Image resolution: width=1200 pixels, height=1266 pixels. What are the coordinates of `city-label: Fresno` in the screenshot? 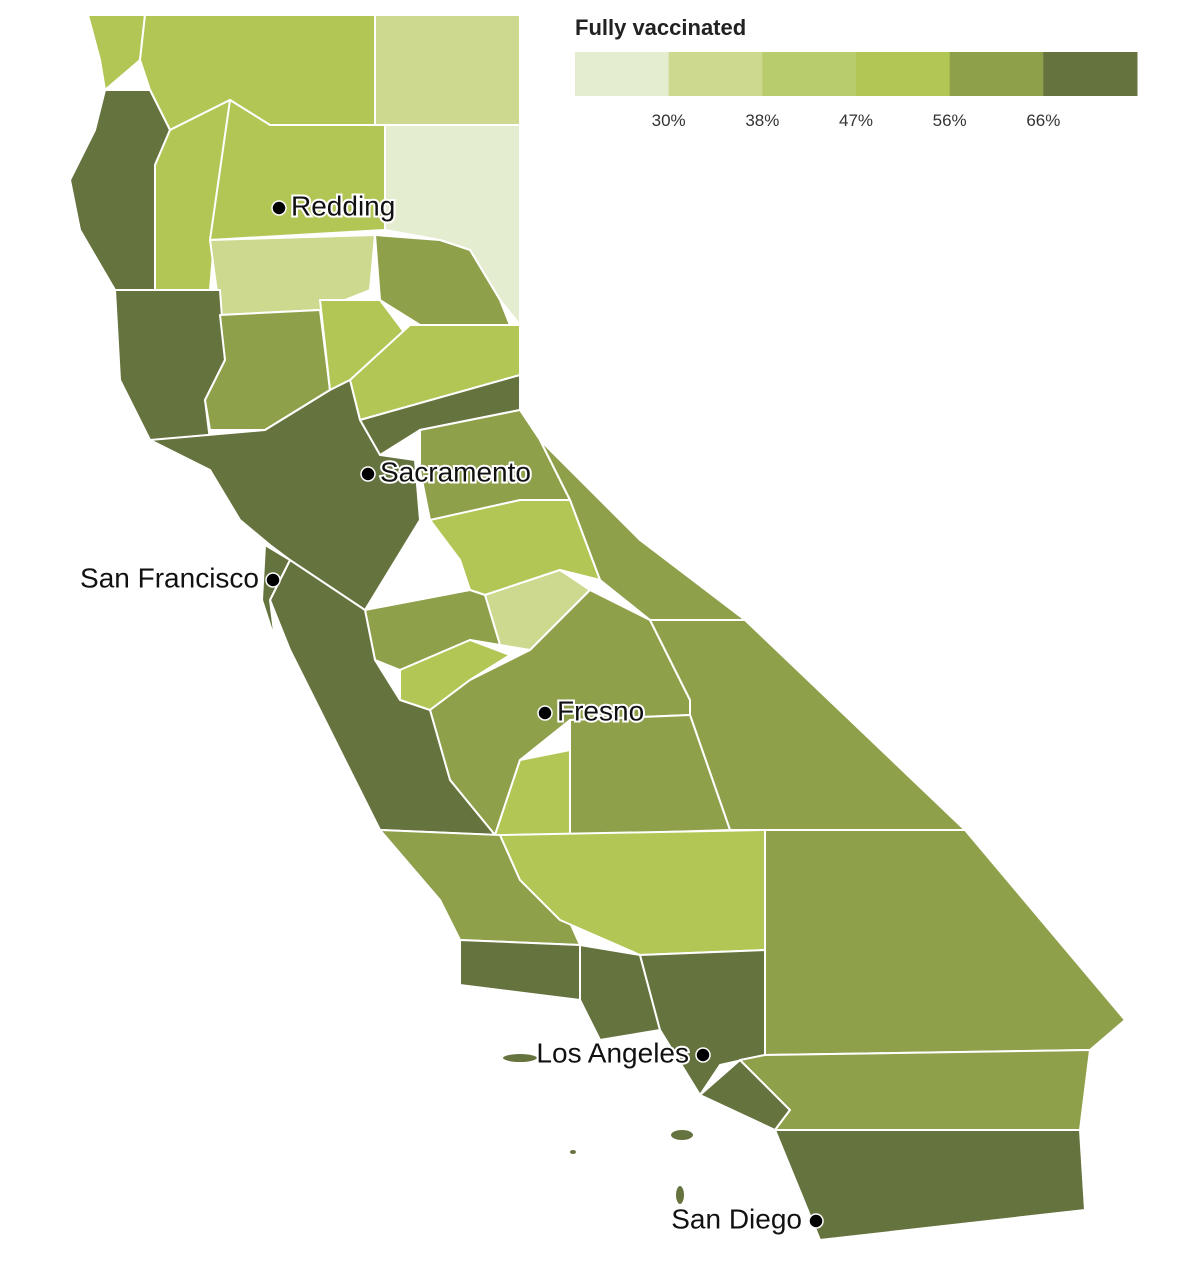 It's located at (600, 710).